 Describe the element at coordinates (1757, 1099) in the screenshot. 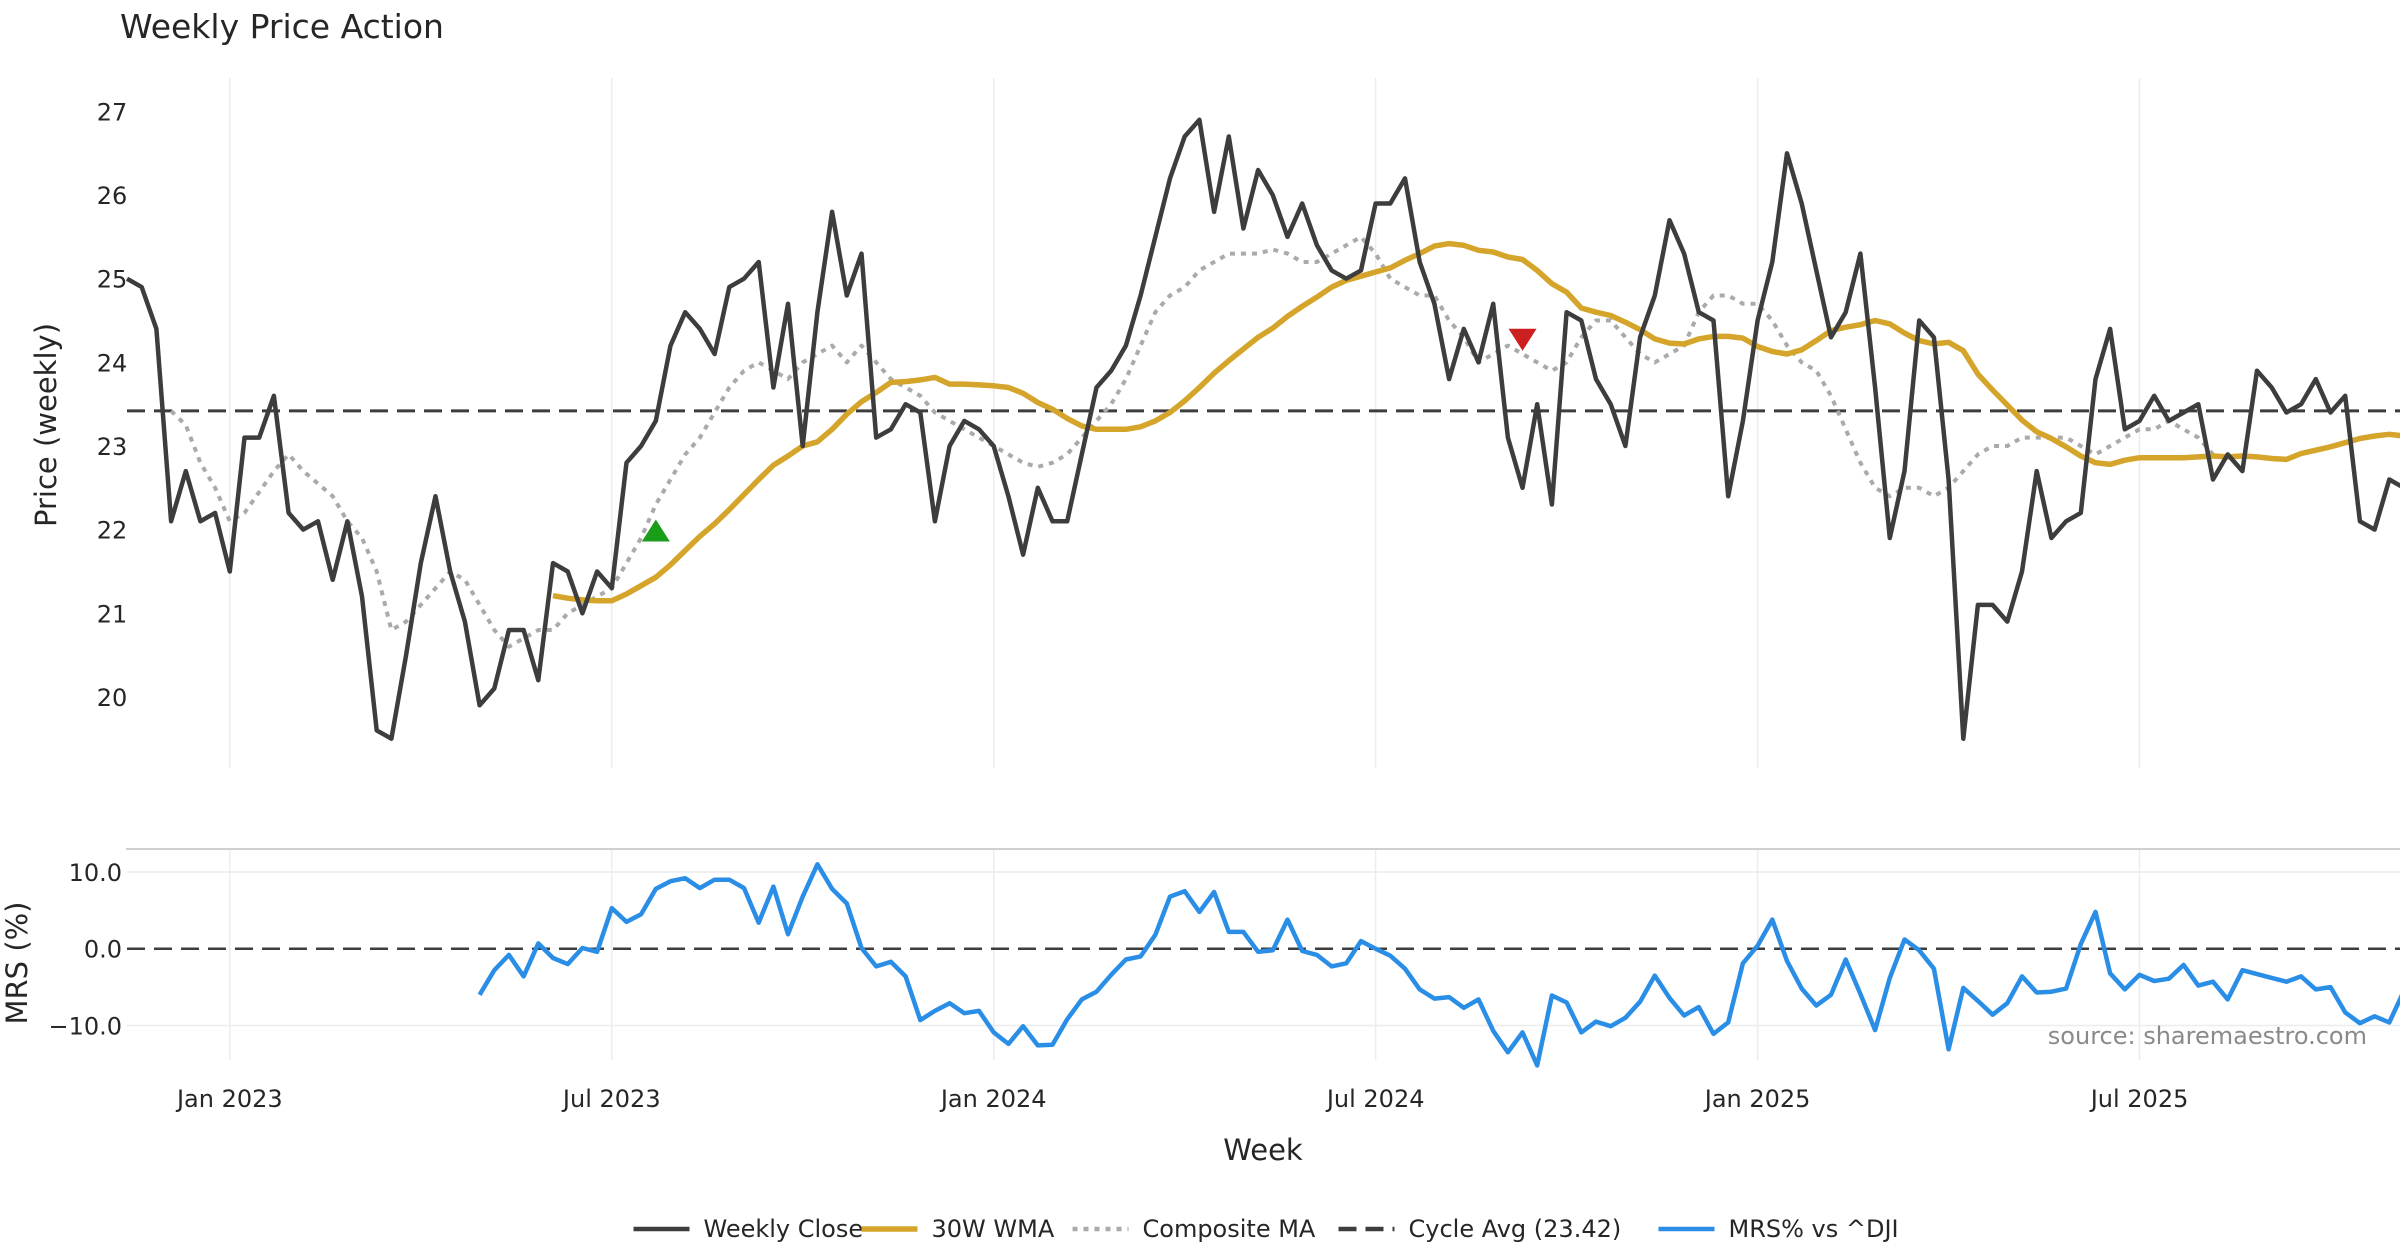

I see `x-tick-label: Jan 2025` at that location.